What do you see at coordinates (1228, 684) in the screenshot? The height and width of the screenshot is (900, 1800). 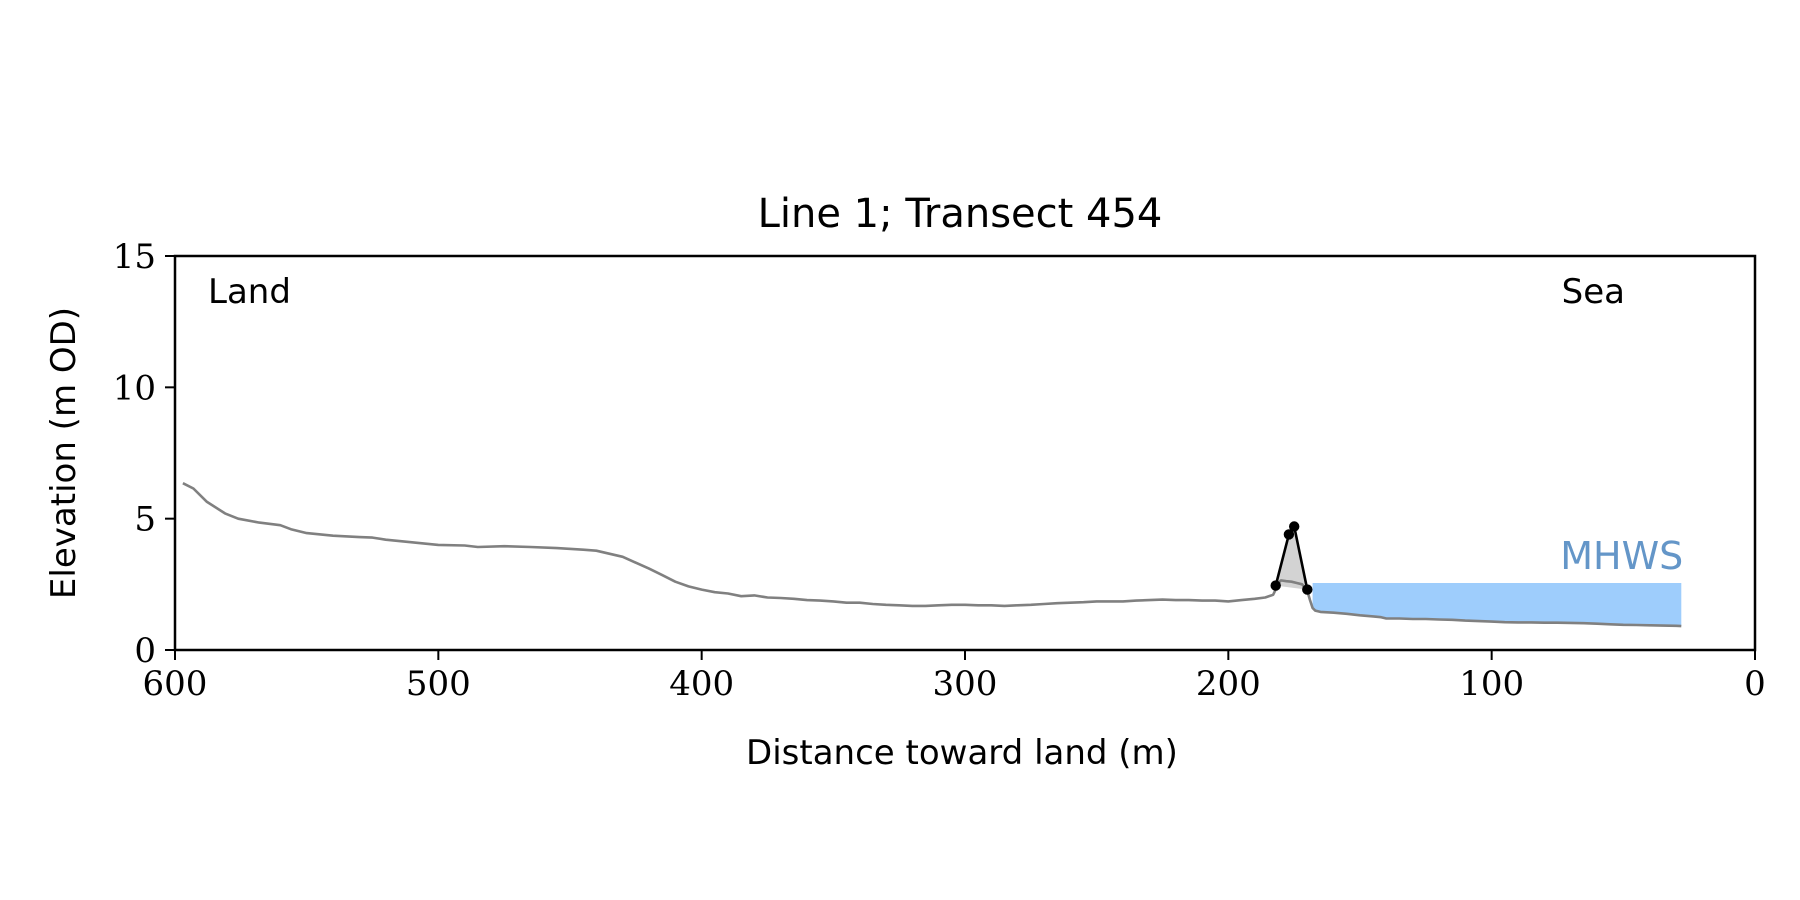 I see `x-tick-label: 200` at bounding box center [1228, 684].